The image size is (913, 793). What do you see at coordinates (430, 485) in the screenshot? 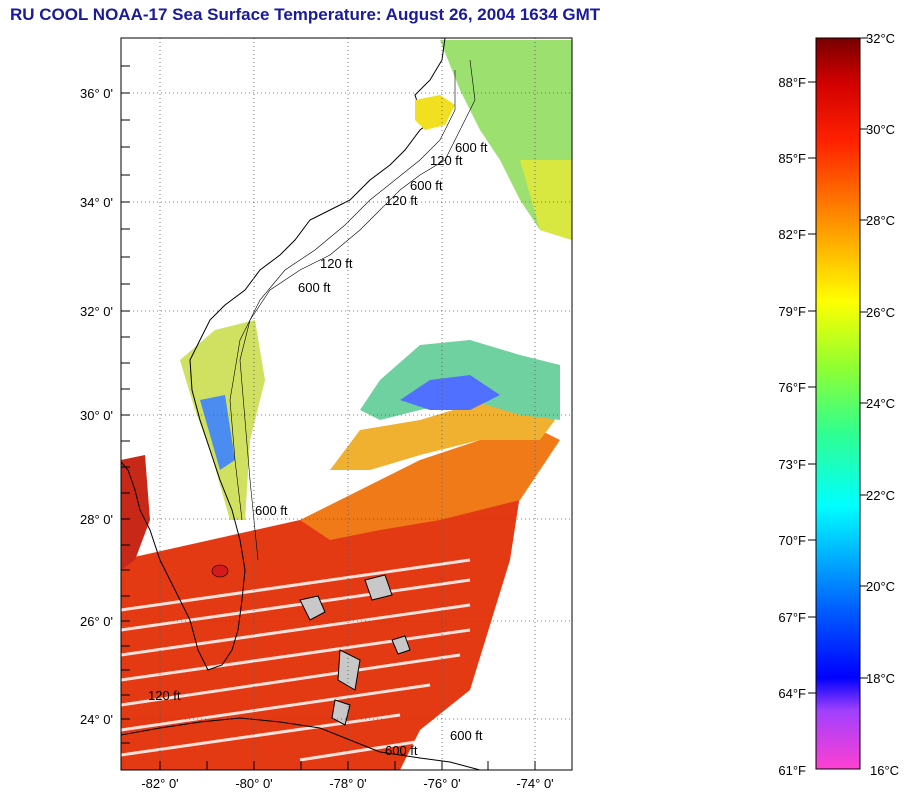
I see `sst-orange-region` at bounding box center [430, 485].